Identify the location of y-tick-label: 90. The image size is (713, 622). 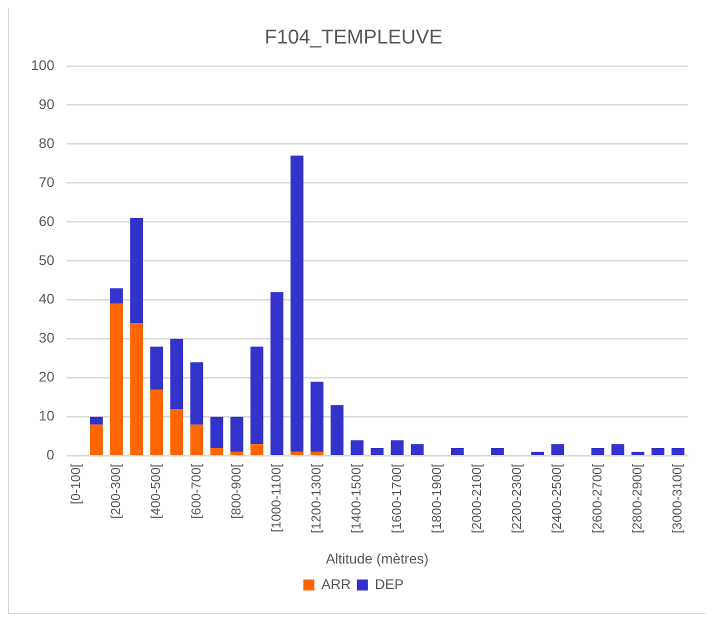
(46, 104).